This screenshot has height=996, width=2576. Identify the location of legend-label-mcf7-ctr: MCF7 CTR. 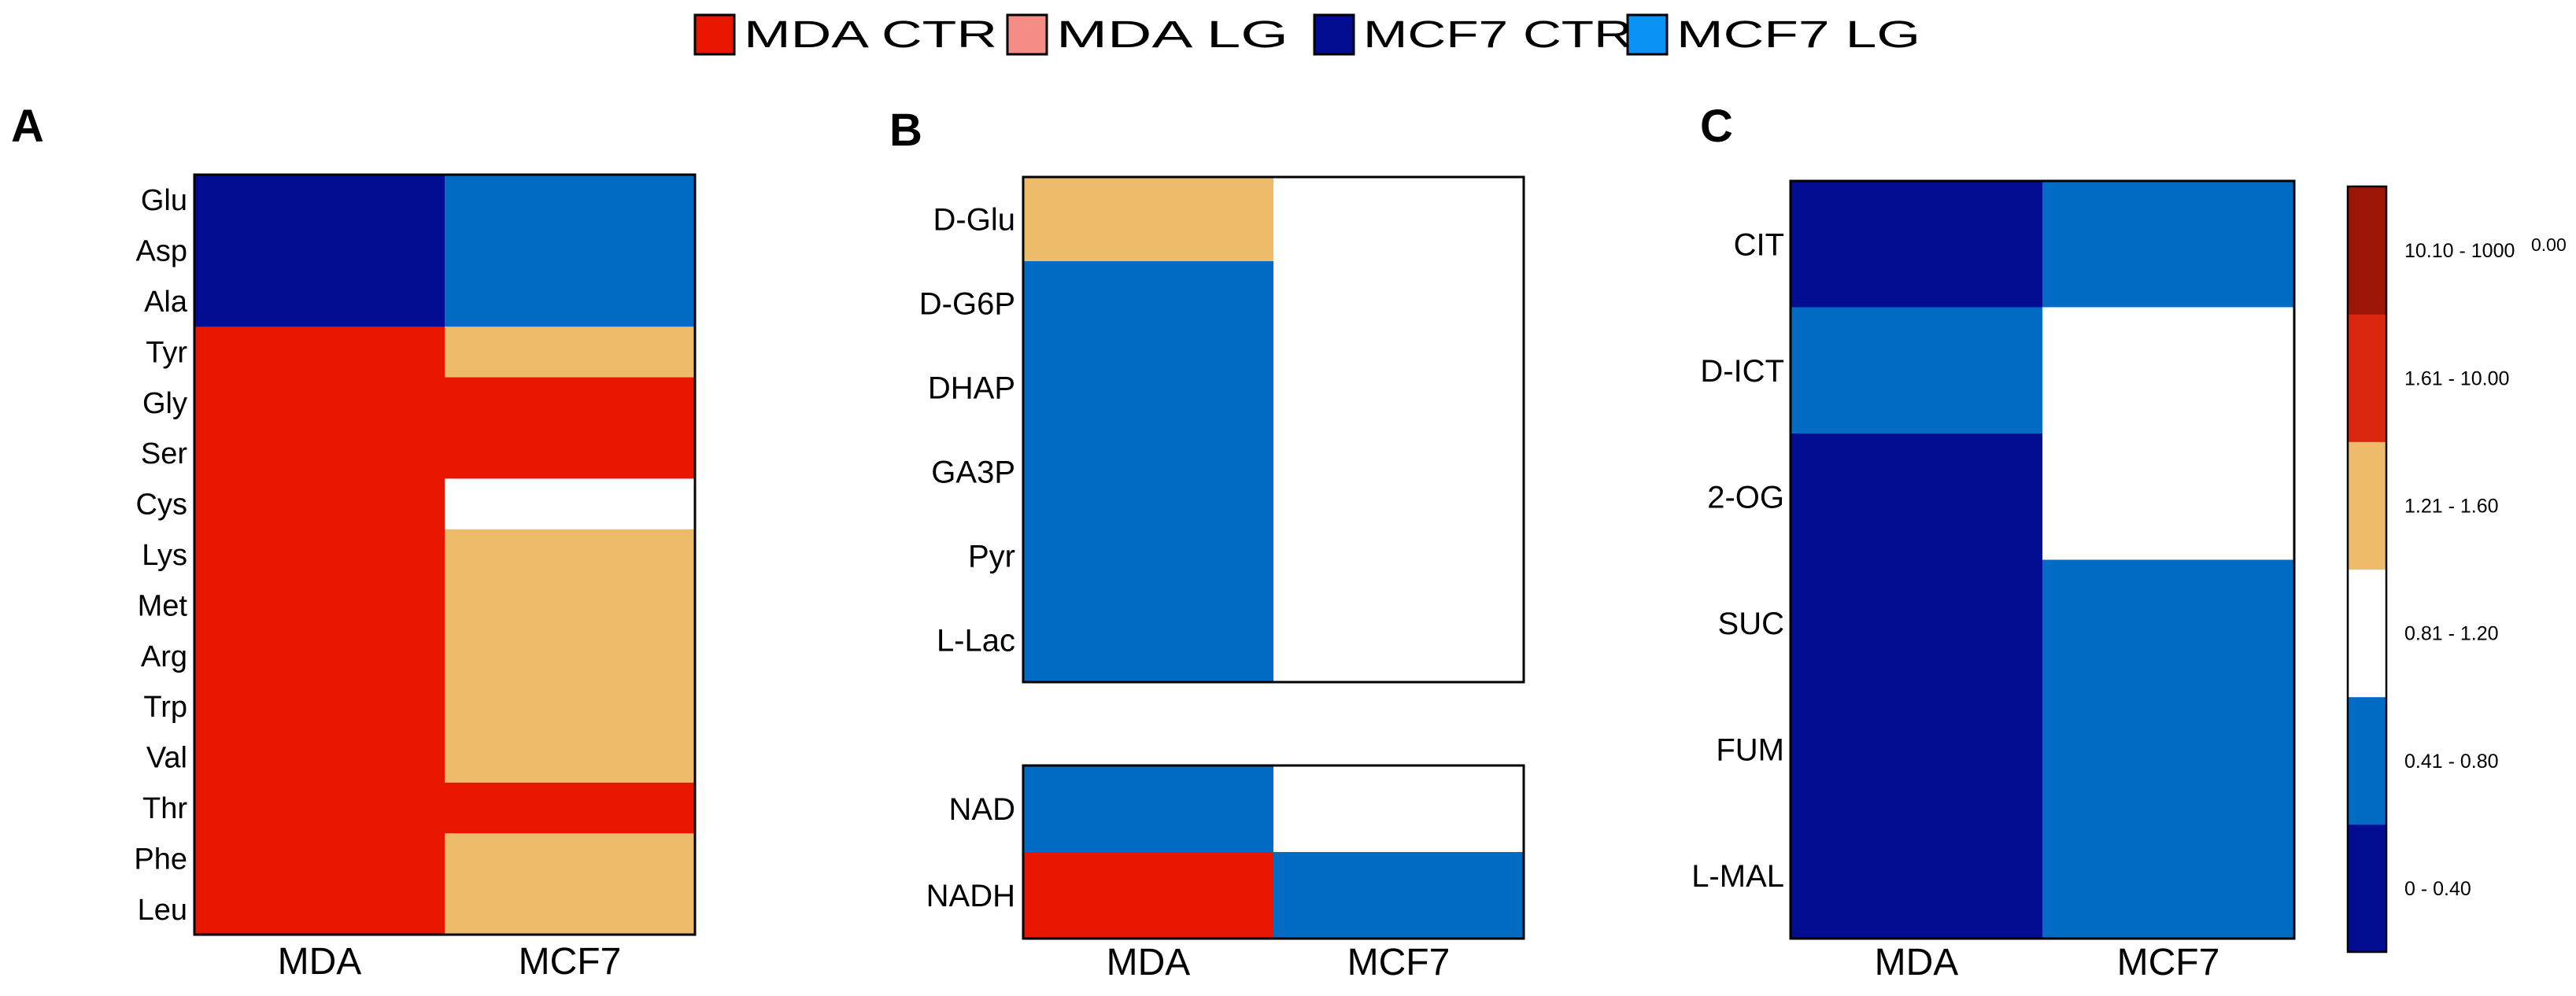
(1497, 35).